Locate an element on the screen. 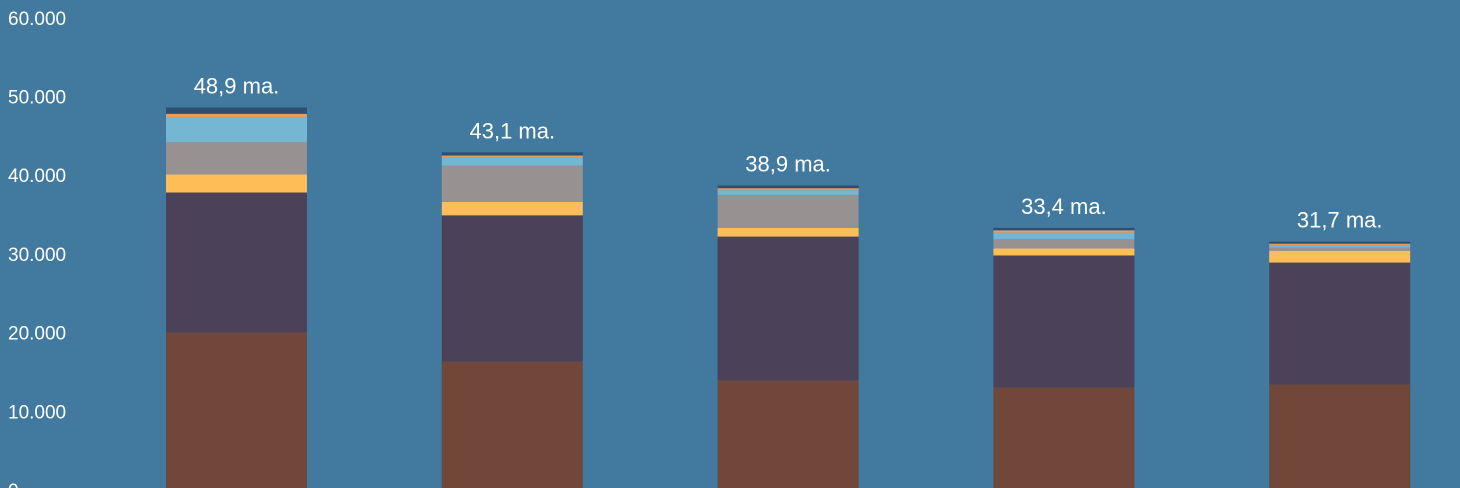 The width and height of the screenshot is (1460, 488). y-tick-label: 10.000 is located at coordinates (37, 412).